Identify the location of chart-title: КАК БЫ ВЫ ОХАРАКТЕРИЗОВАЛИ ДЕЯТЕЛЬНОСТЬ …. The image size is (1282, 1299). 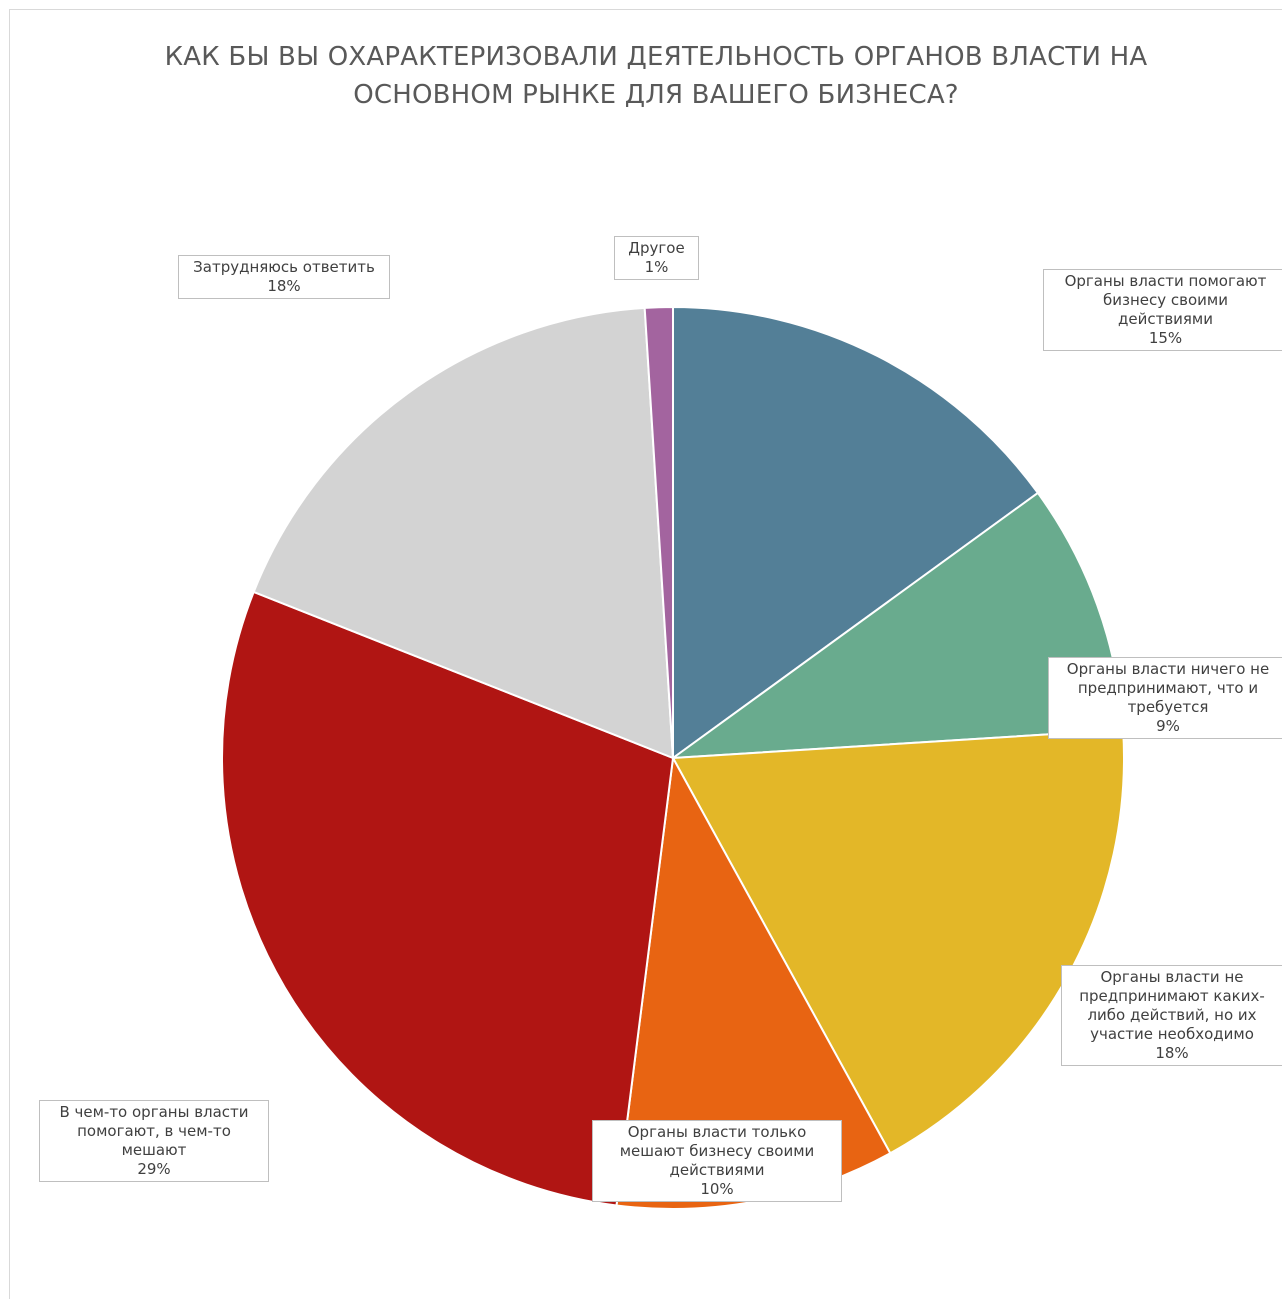
(641, 76).